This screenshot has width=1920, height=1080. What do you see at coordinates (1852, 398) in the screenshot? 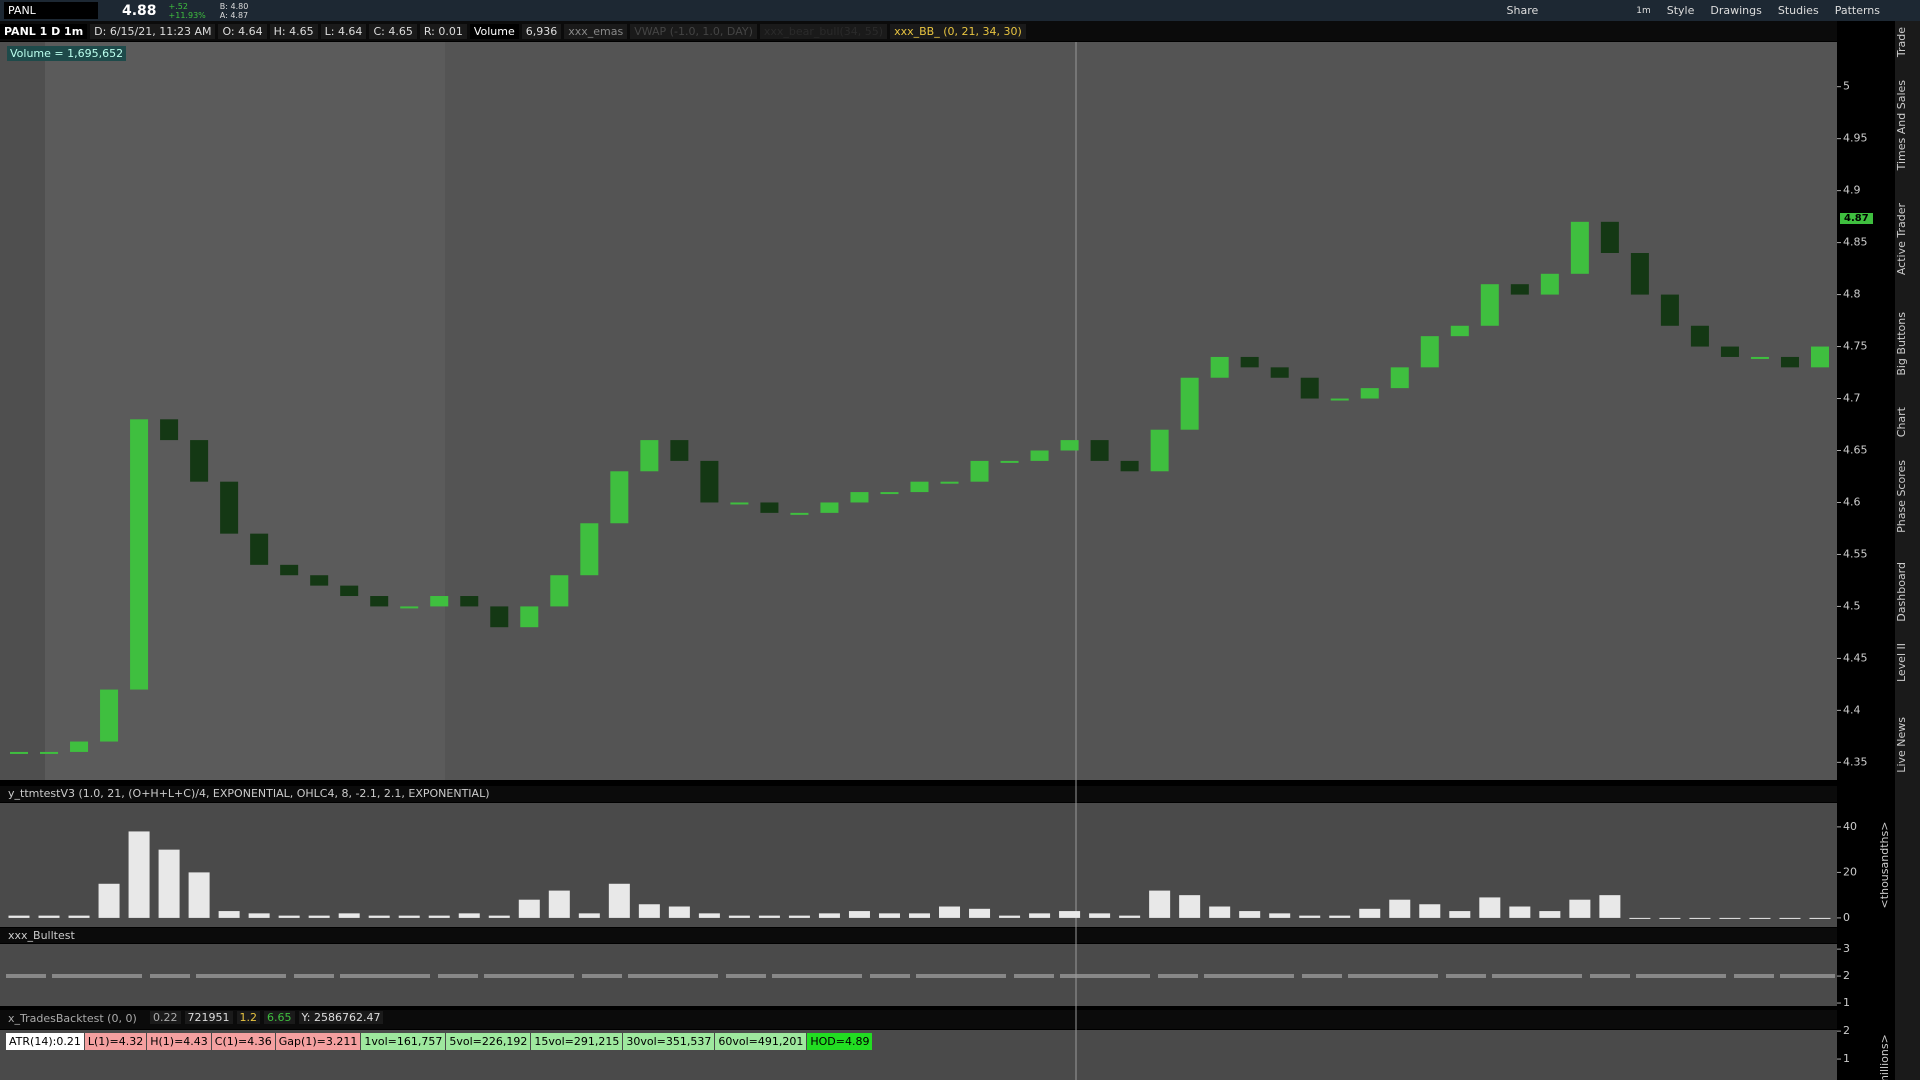
I see `y-tick-label: 4.7` at bounding box center [1852, 398].